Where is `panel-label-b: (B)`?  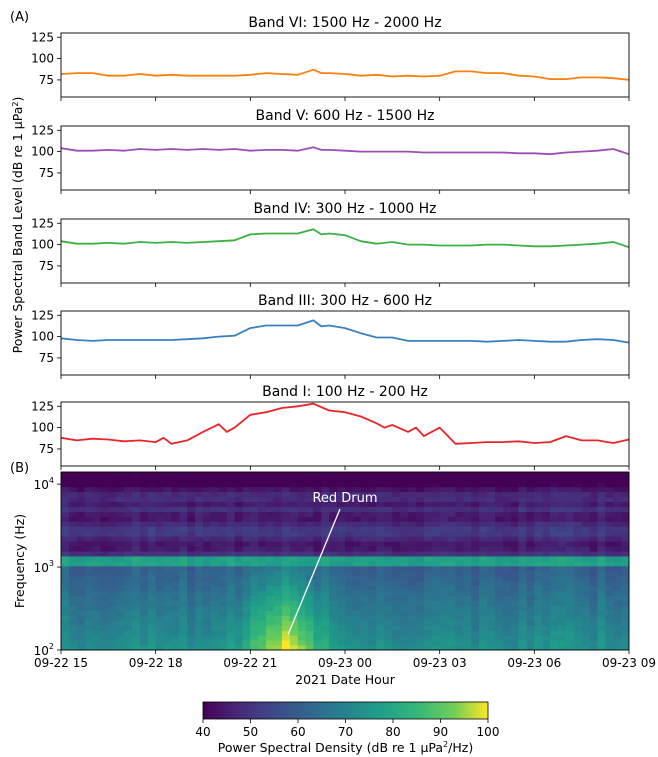 panel-label-b: (B) is located at coordinates (19, 468).